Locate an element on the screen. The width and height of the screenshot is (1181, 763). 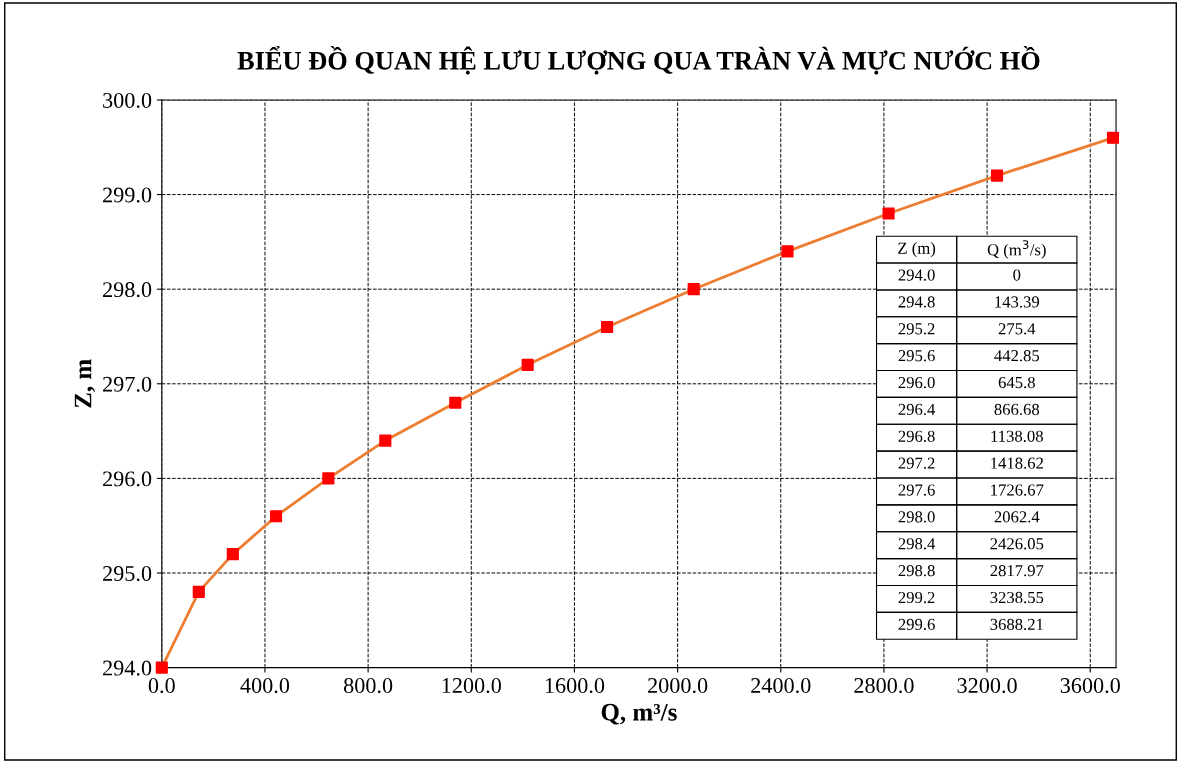
annotation: 1138.08 is located at coordinates (1017, 436).